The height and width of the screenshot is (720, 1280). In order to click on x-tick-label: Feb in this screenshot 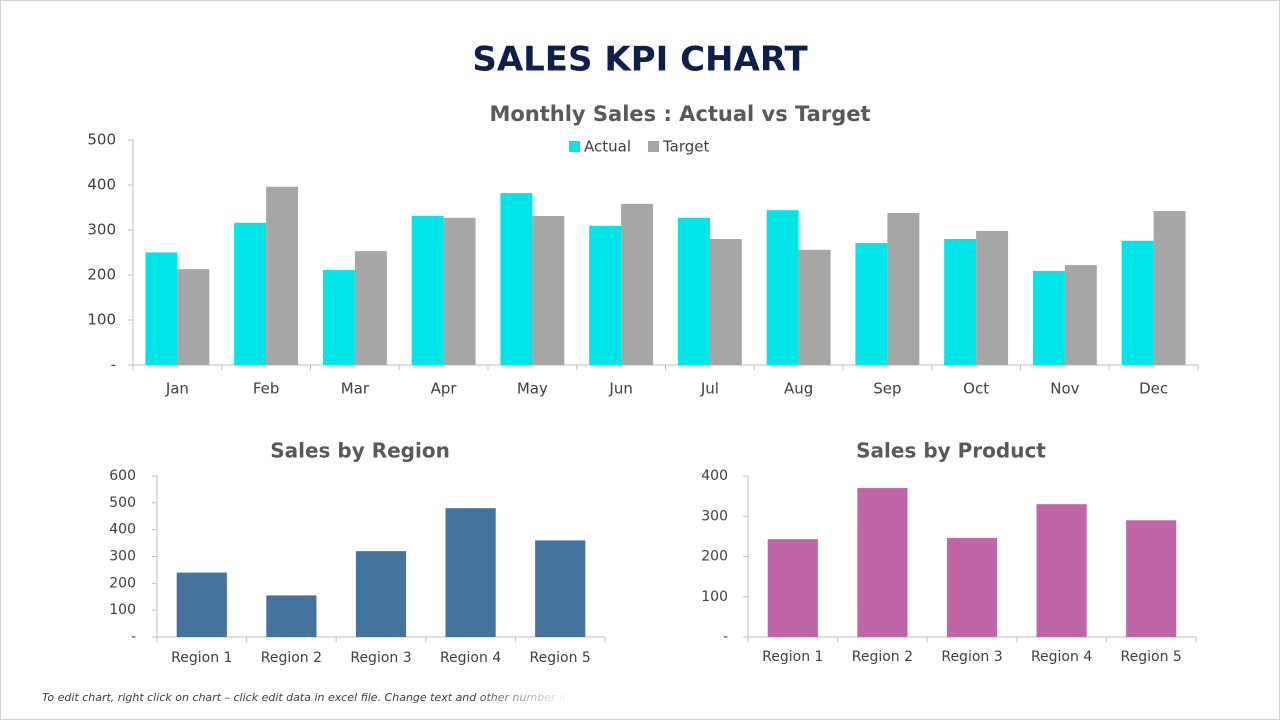, I will do `click(266, 389)`.